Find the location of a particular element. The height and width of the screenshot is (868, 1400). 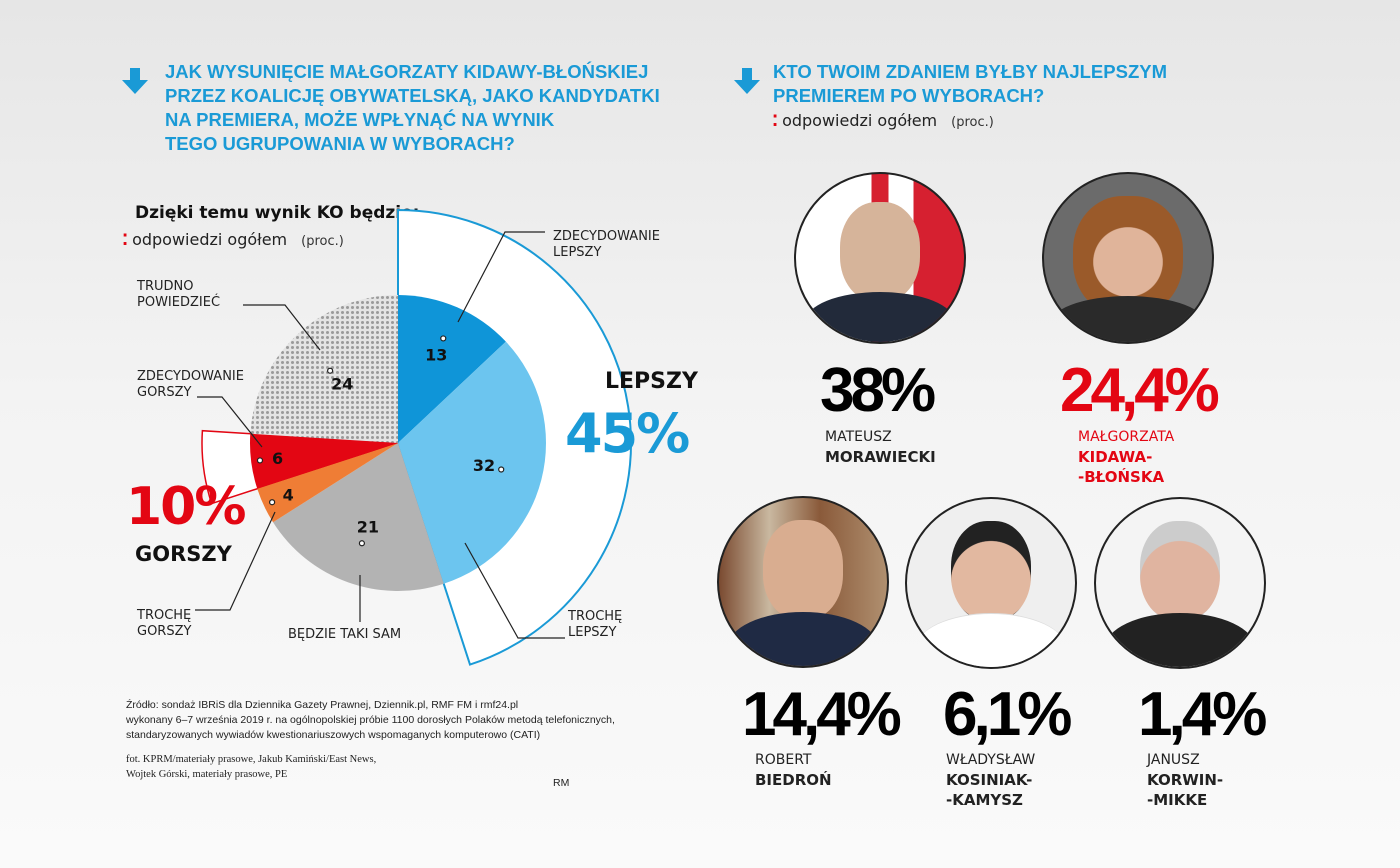

photo-kosiniak-kamysz is located at coordinates (991, 583).